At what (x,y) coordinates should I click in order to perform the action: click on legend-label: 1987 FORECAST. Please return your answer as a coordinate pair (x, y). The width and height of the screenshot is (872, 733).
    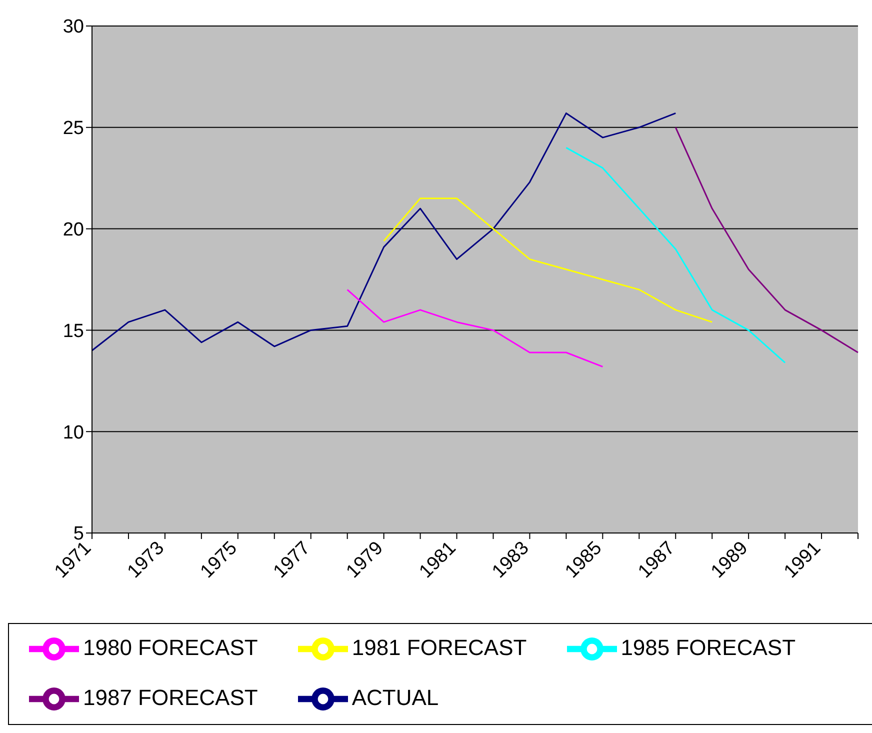
    Looking at the image, I should click on (170, 697).